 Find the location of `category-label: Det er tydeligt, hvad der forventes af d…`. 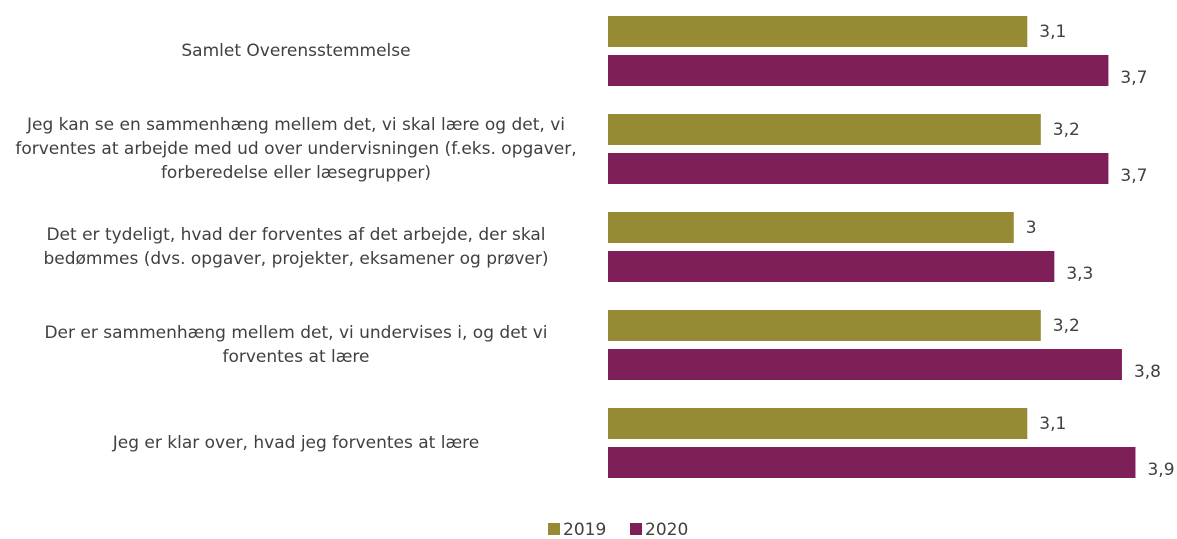

category-label: Det er tydeligt, hvad der forventes af d… is located at coordinates (296, 247).